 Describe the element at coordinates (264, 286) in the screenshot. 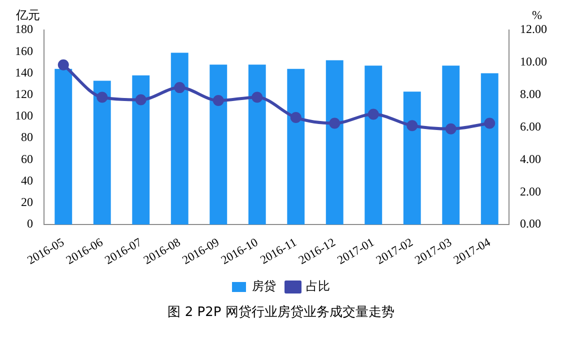

I see `legend-label: 房贷` at that location.